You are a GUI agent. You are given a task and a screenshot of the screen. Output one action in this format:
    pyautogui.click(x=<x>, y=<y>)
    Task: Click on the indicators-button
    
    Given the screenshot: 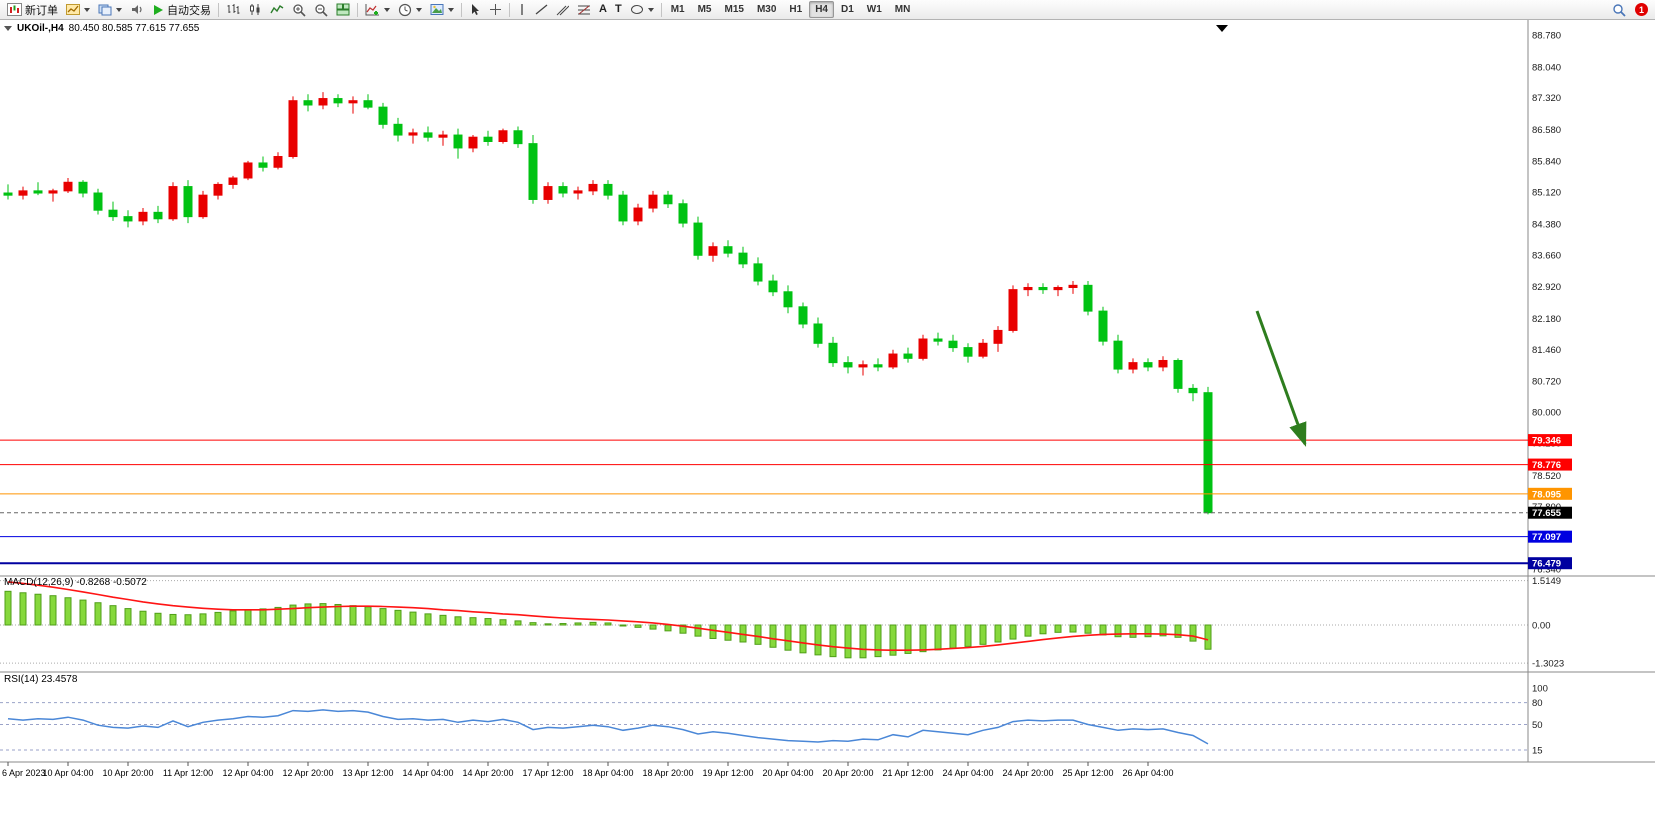 What is the action you would take?
    pyautogui.click(x=377, y=10)
    